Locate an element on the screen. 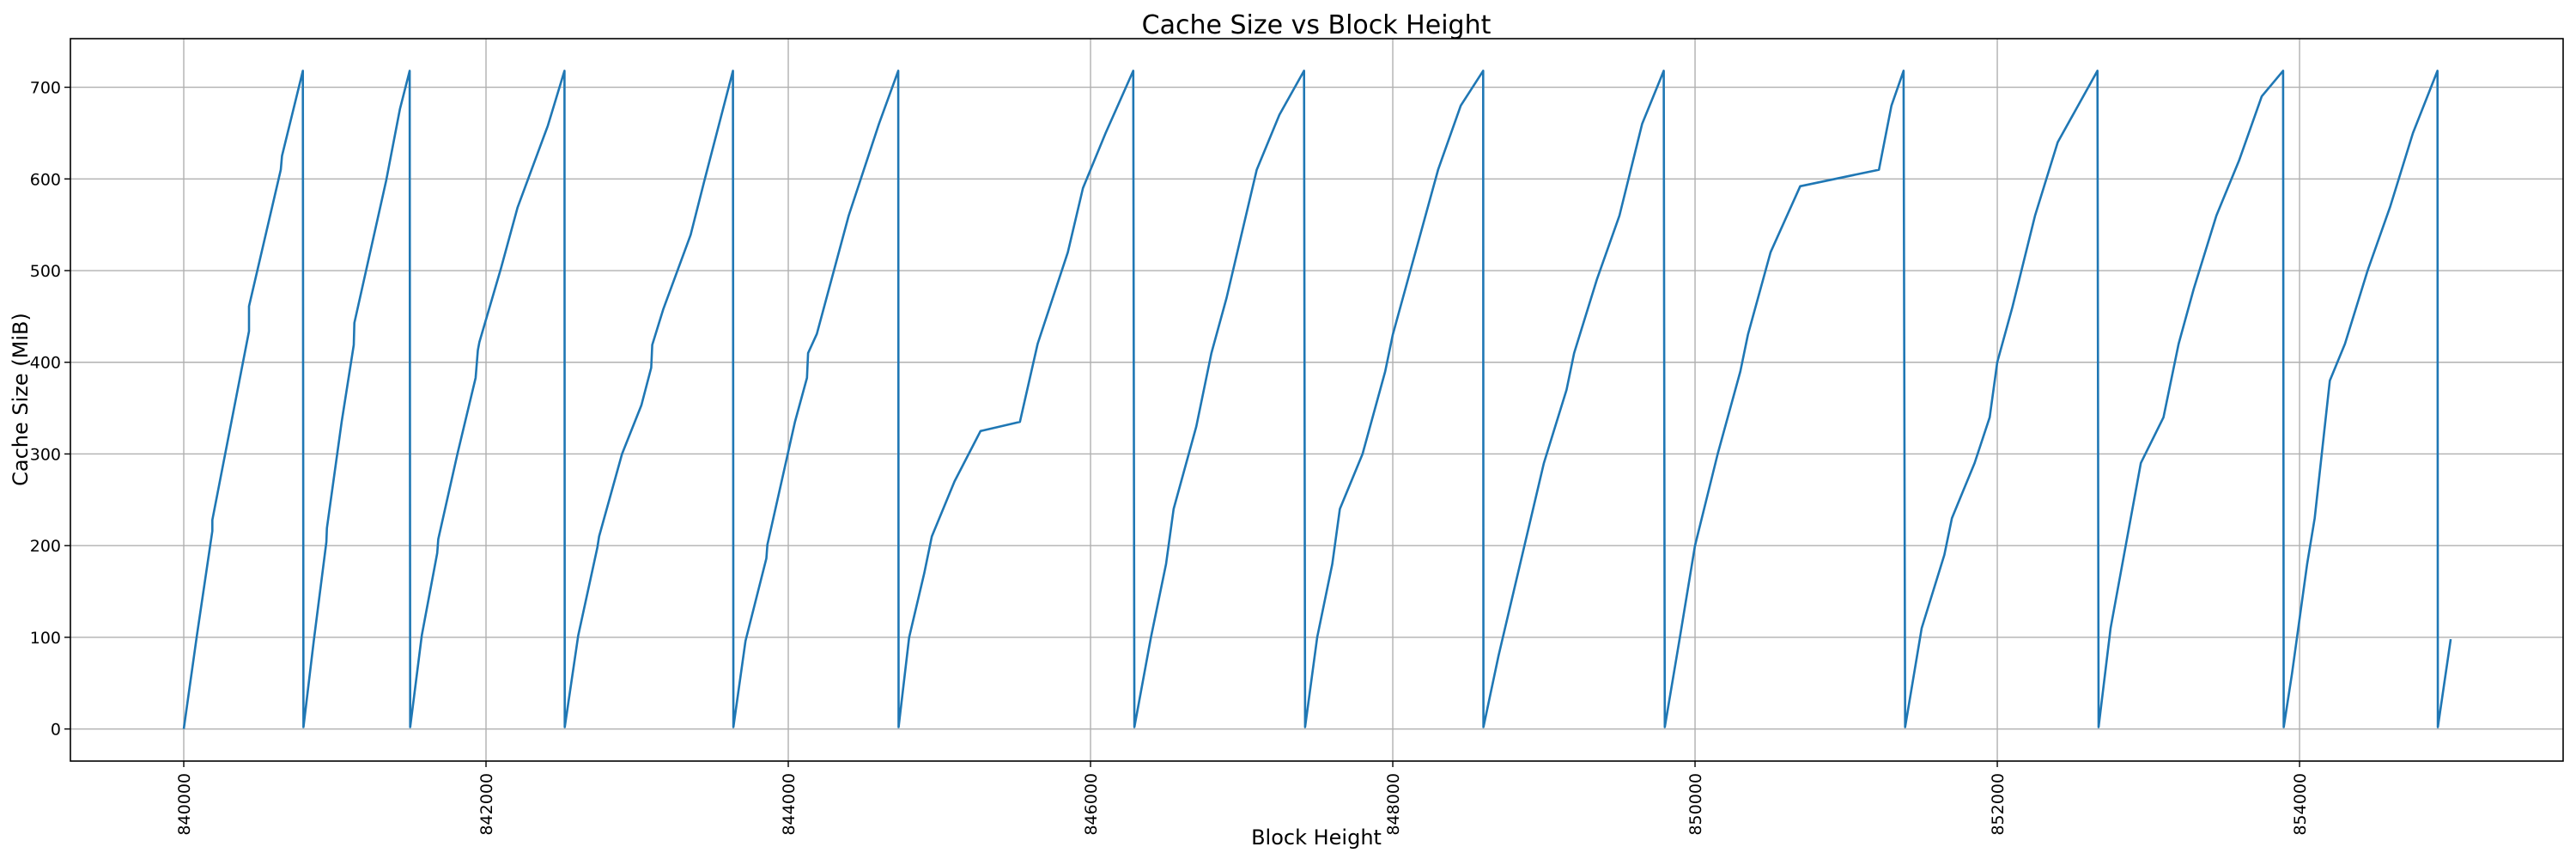 This screenshot has height=859, width=2576. y-axis-ticks: 0 100 200 300 400 500 600 700 is located at coordinates (50, 409).